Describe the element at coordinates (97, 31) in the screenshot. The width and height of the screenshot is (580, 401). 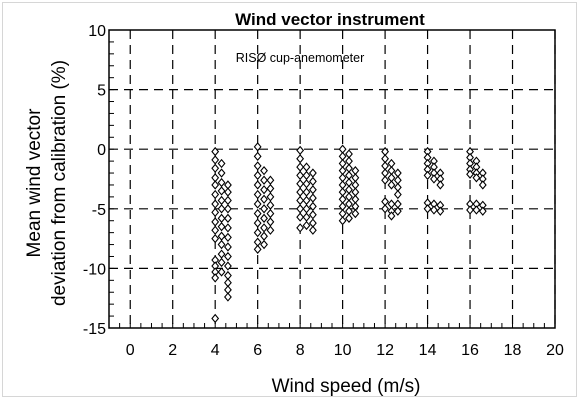
I see `y-tick-label: 10` at that location.